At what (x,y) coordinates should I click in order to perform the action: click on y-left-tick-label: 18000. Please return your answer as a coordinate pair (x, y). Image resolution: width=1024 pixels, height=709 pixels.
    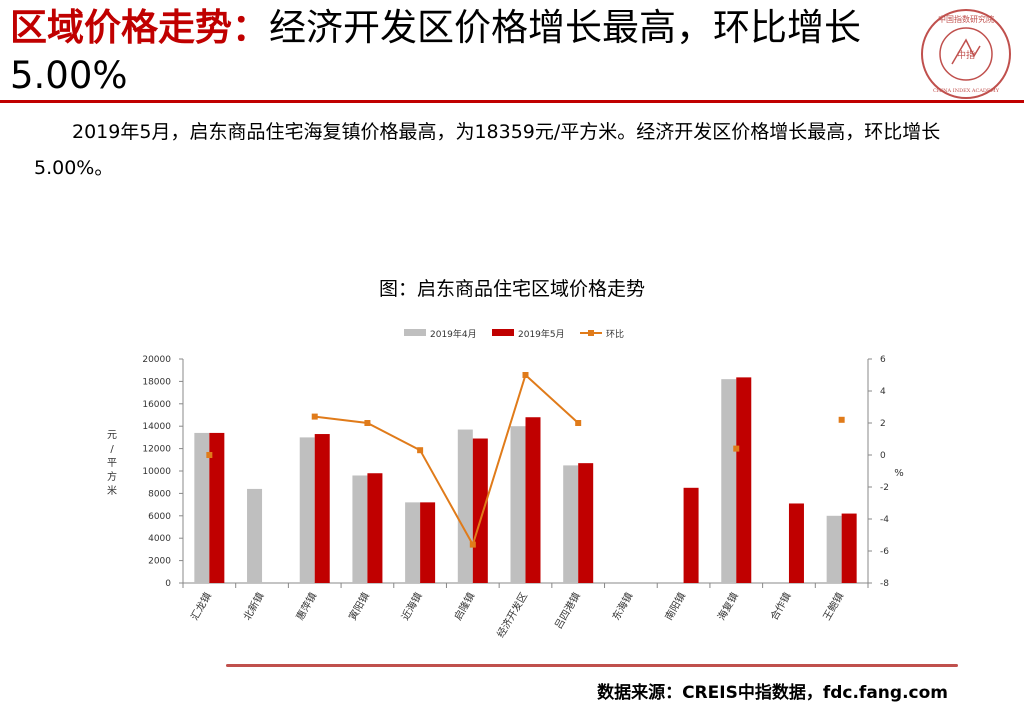
    Looking at the image, I should click on (156, 382).